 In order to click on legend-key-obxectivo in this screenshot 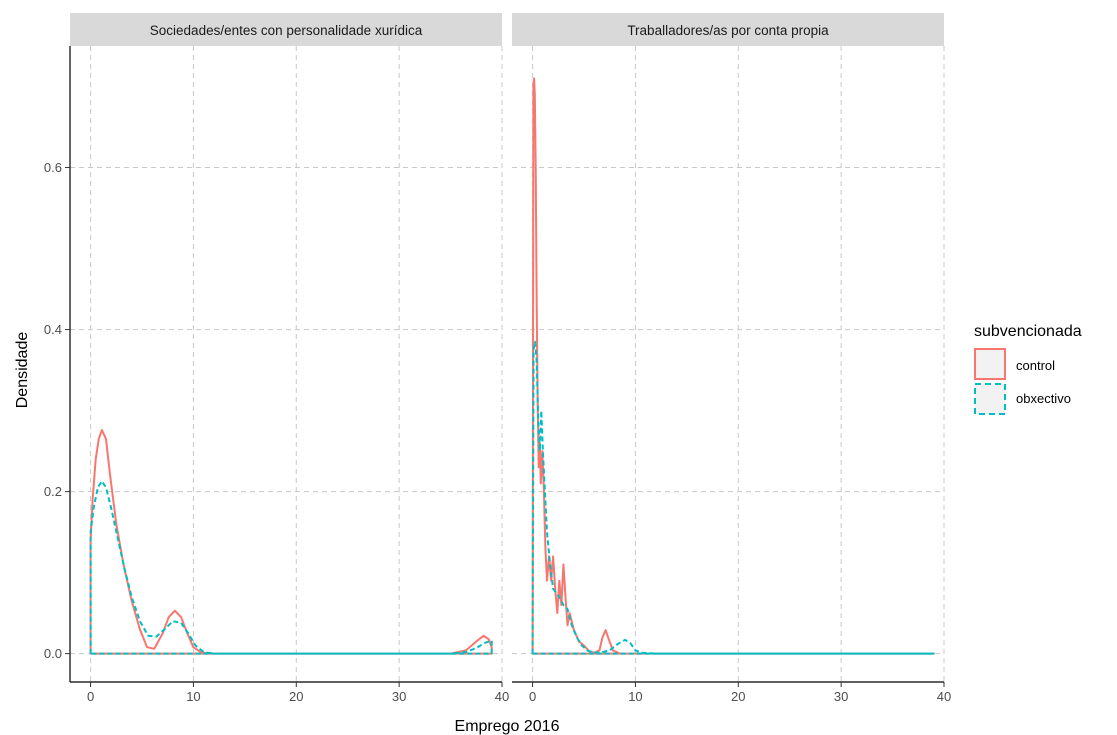, I will do `click(990, 399)`.